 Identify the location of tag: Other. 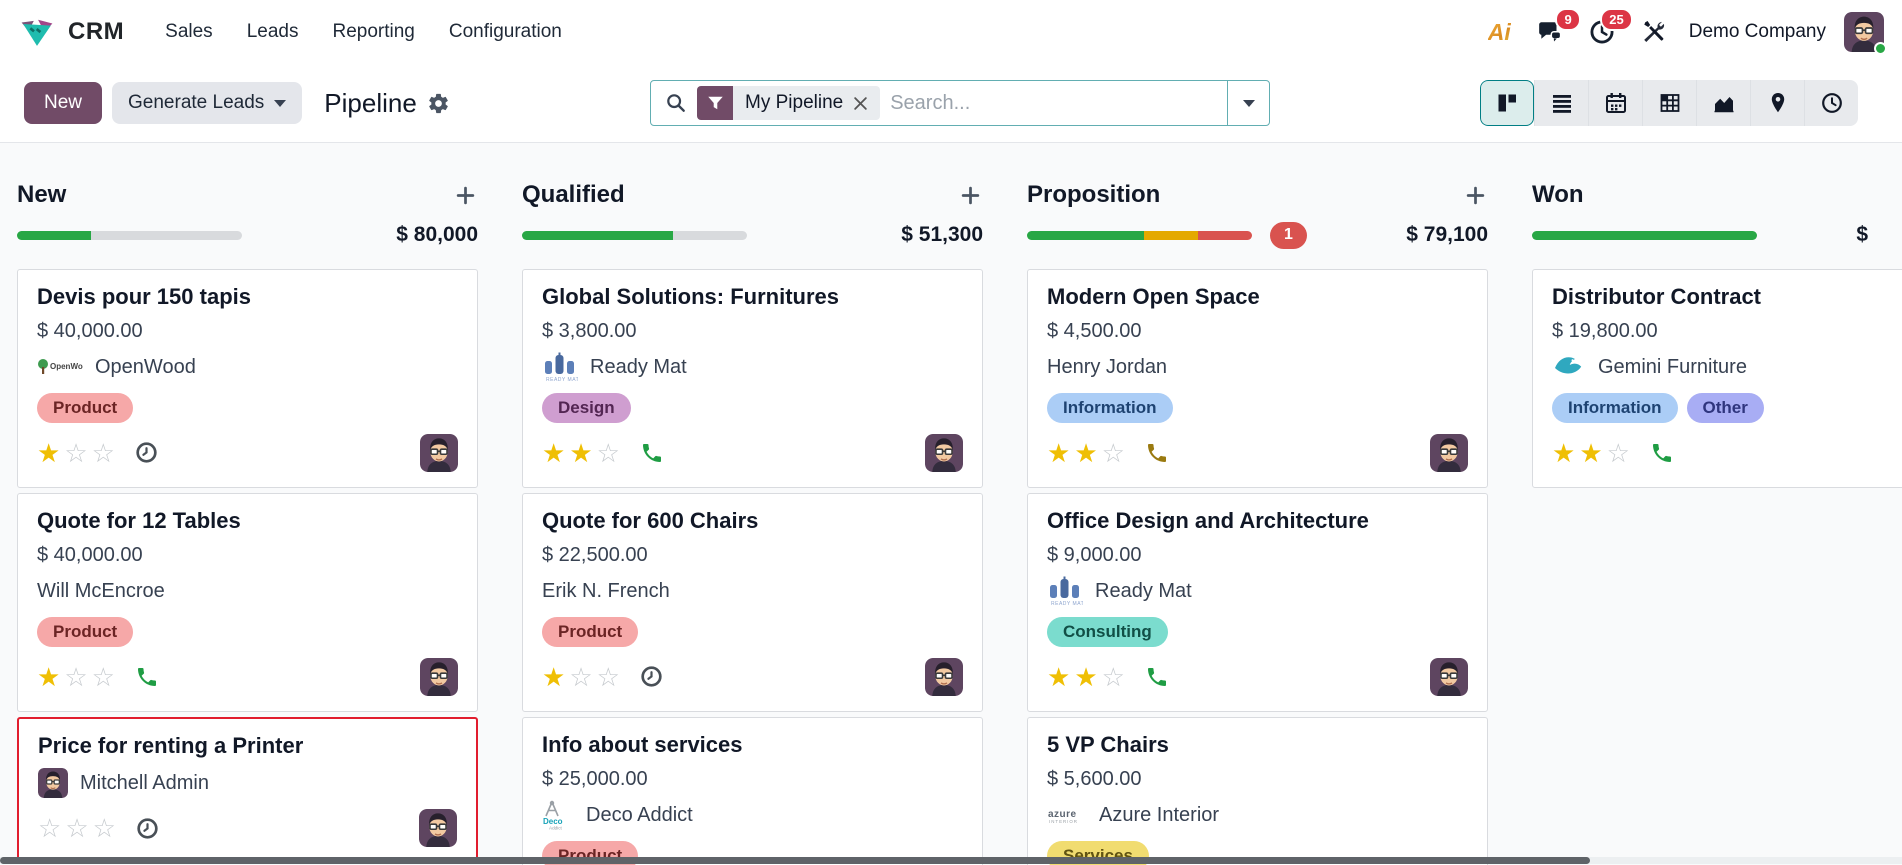
(1725, 408).